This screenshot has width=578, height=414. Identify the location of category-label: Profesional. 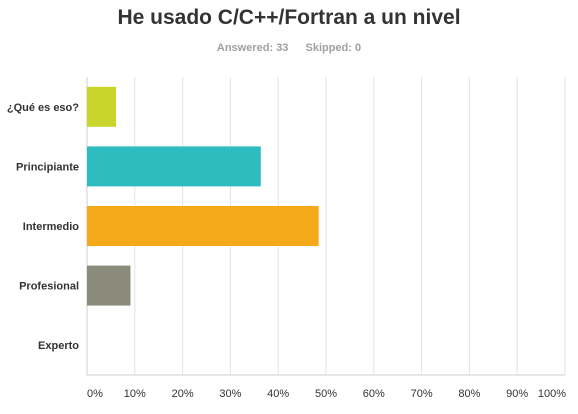
(49, 287).